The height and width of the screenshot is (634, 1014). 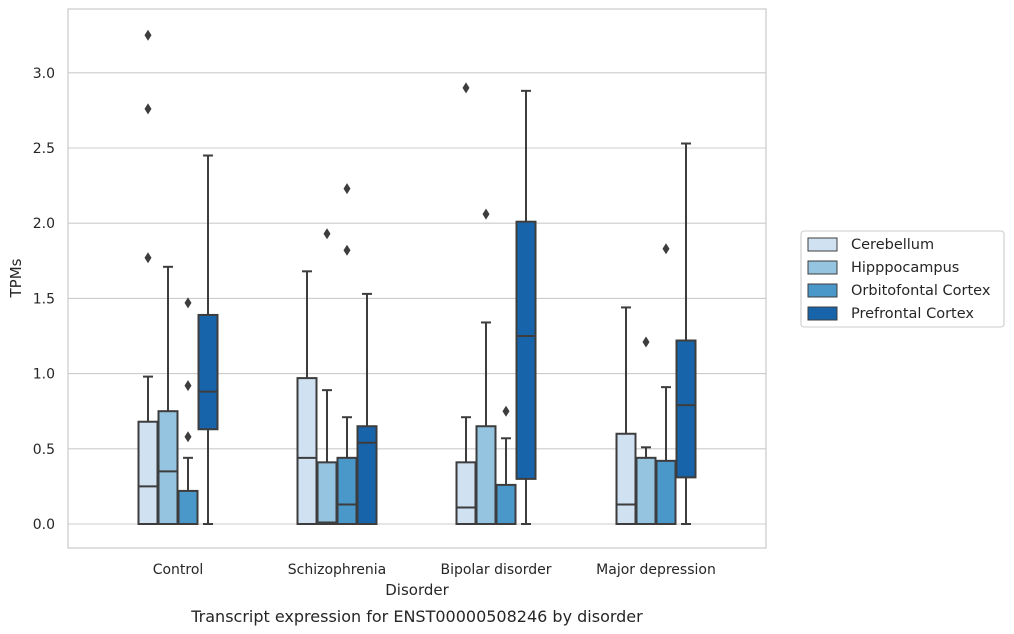 I want to click on y-tick-label: 2.5, so click(x=44, y=149).